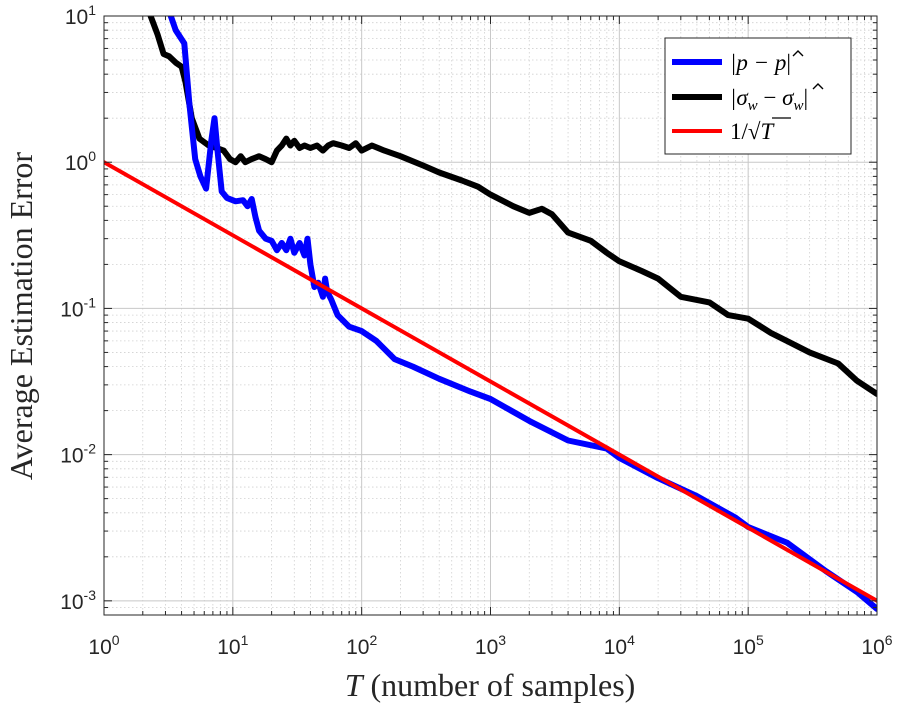 The height and width of the screenshot is (708, 898). What do you see at coordinates (818, 86) in the screenshot?
I see `legend-hat-mark-sigma` at bounding box center [818, 86].